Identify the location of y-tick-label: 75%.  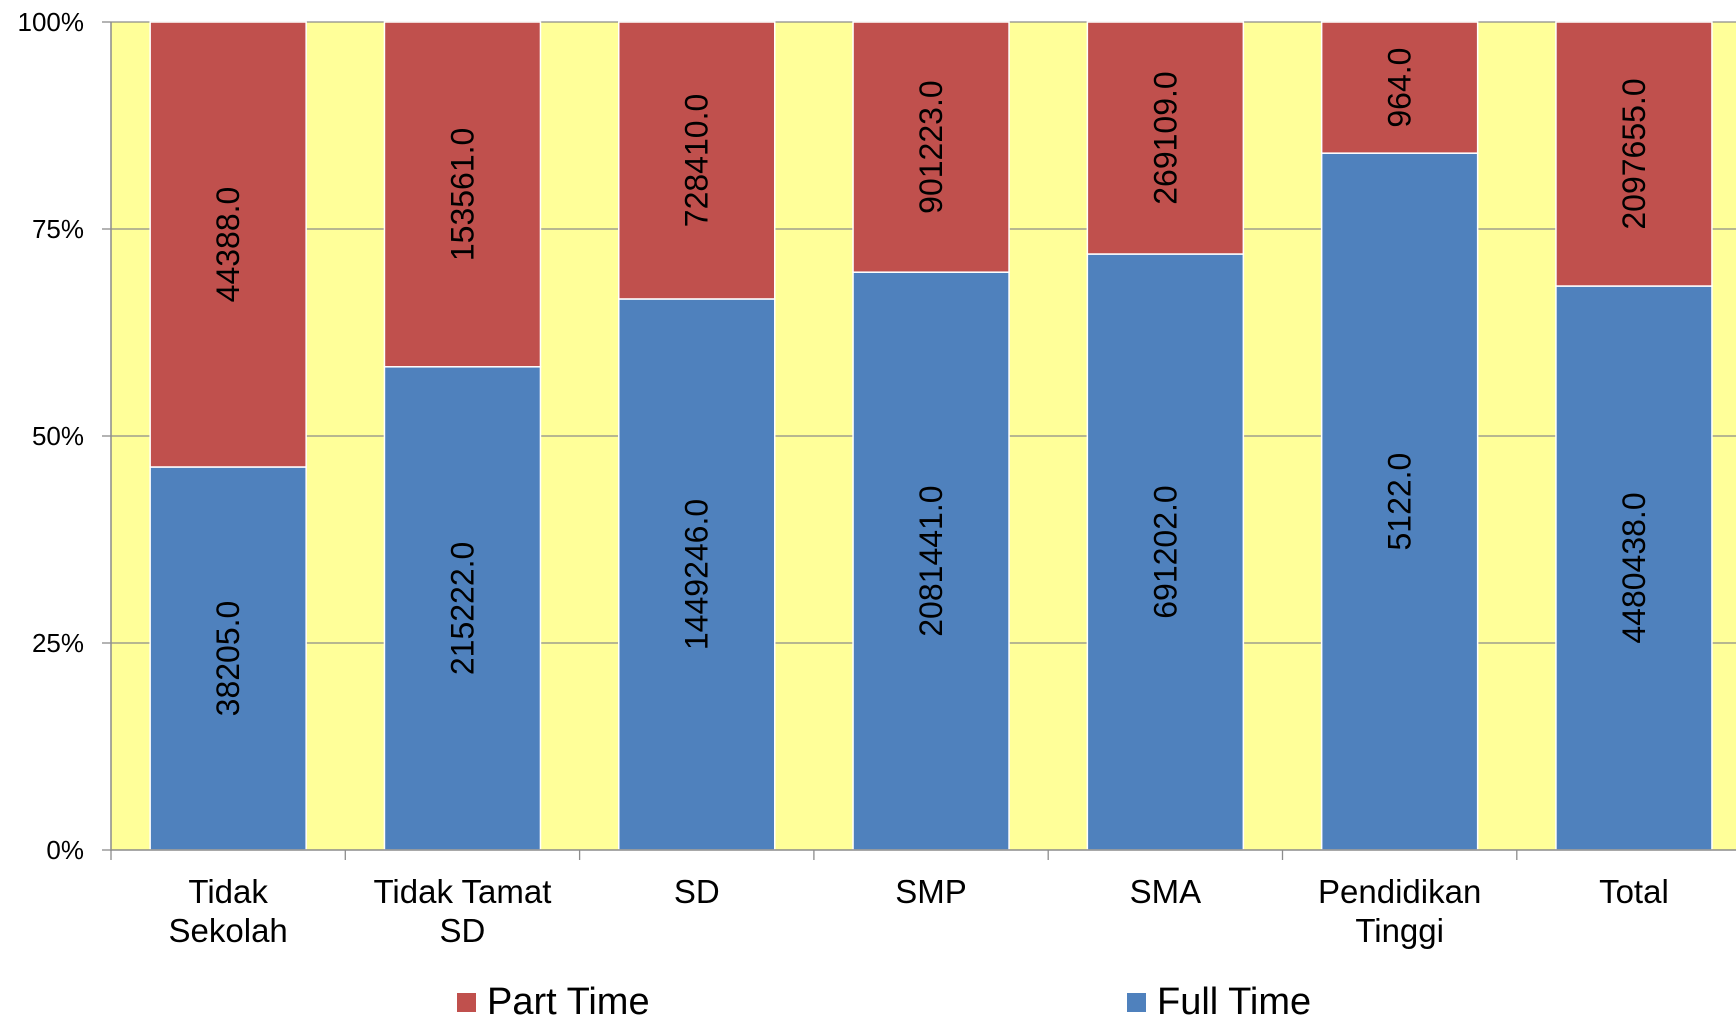
(58, 229).